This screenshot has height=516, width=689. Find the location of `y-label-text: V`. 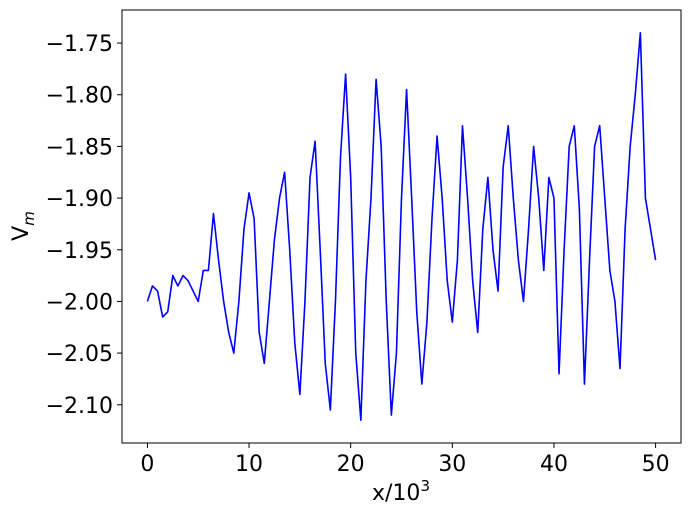

y-label-text: V is located at coordinates (21, 233).